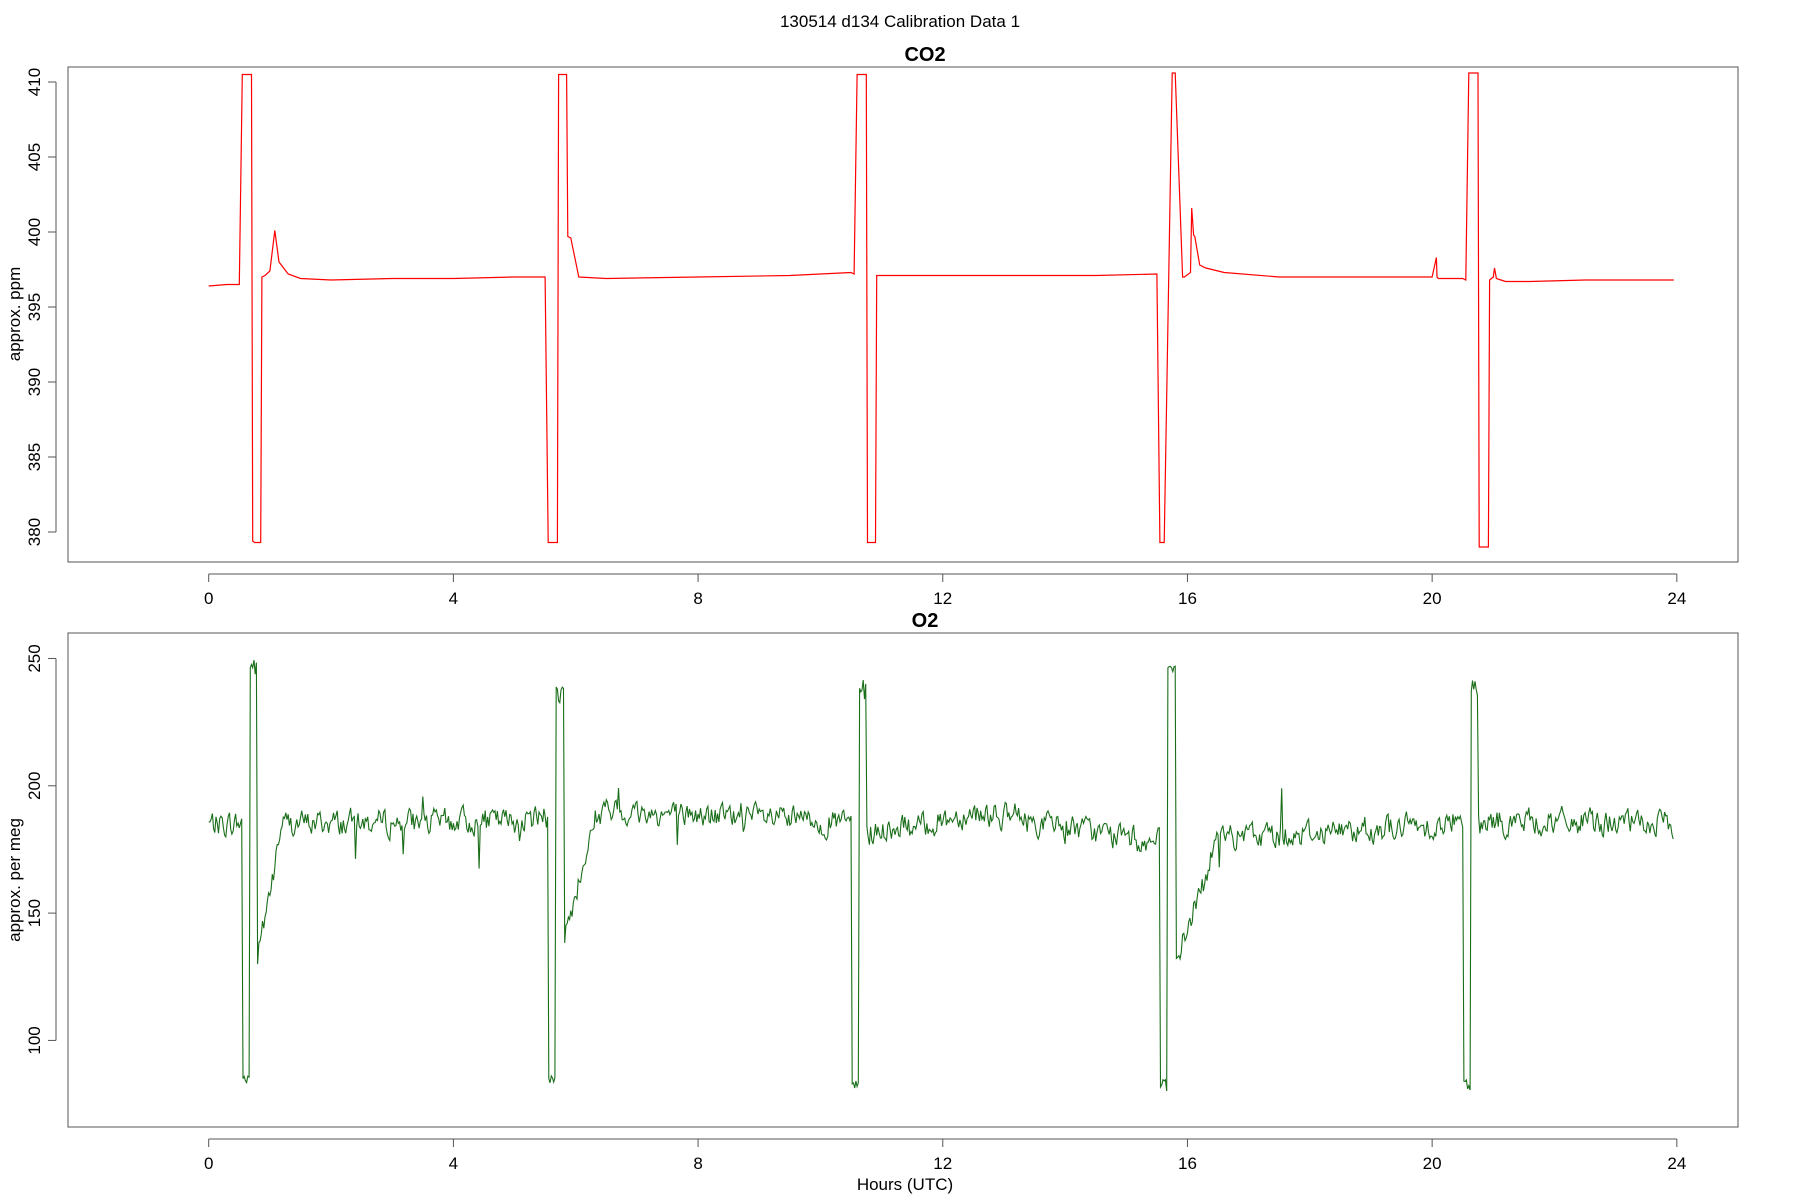  I want to click on co2-y-tick-label: 385, so click(34, 457).